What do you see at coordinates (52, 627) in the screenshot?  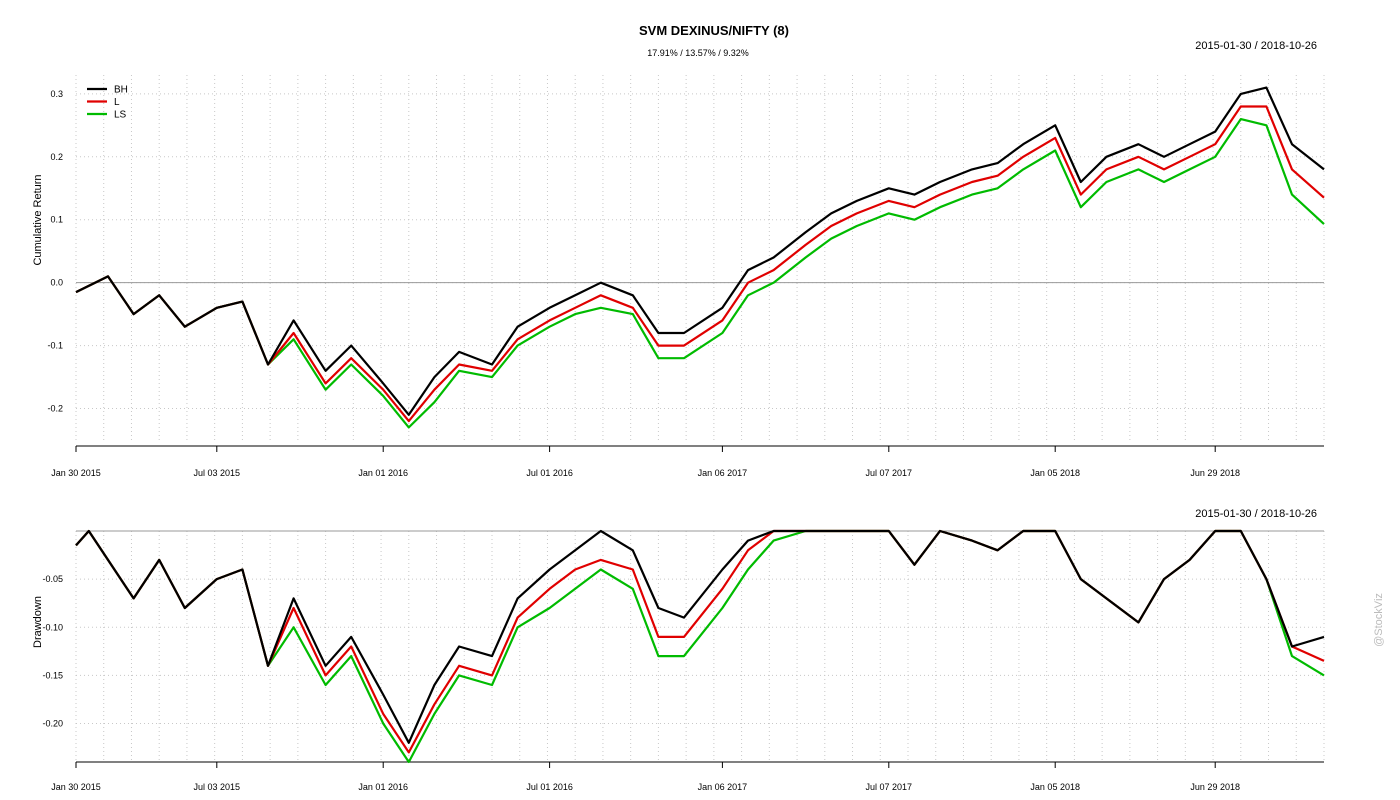 I see `bottom-y-tick-label: -0.10` at bounding box center [52, 627].